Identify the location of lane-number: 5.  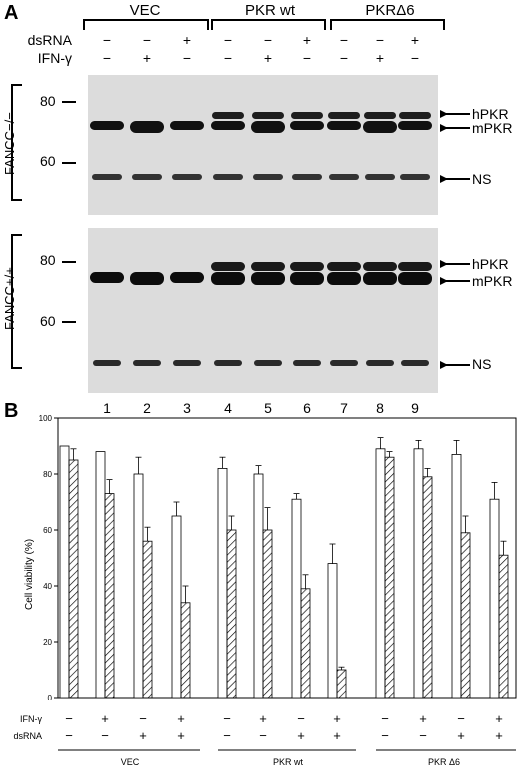
(268, 408).